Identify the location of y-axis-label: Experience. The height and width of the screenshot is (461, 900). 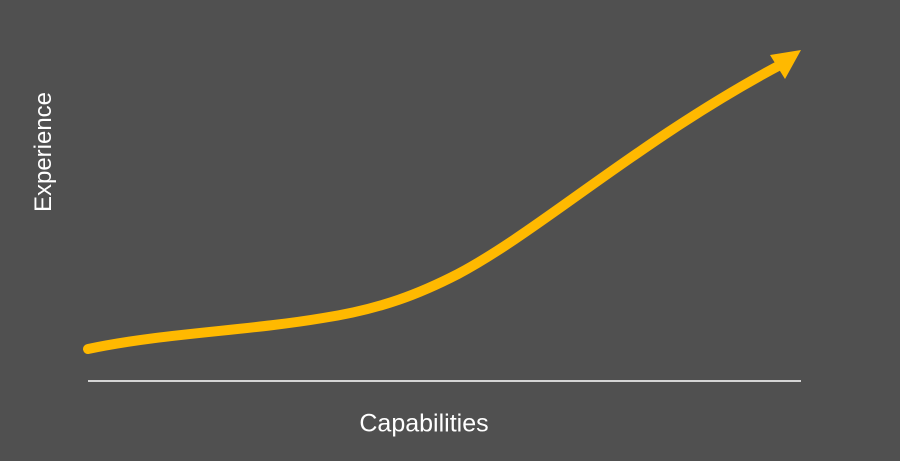
(43, 152).